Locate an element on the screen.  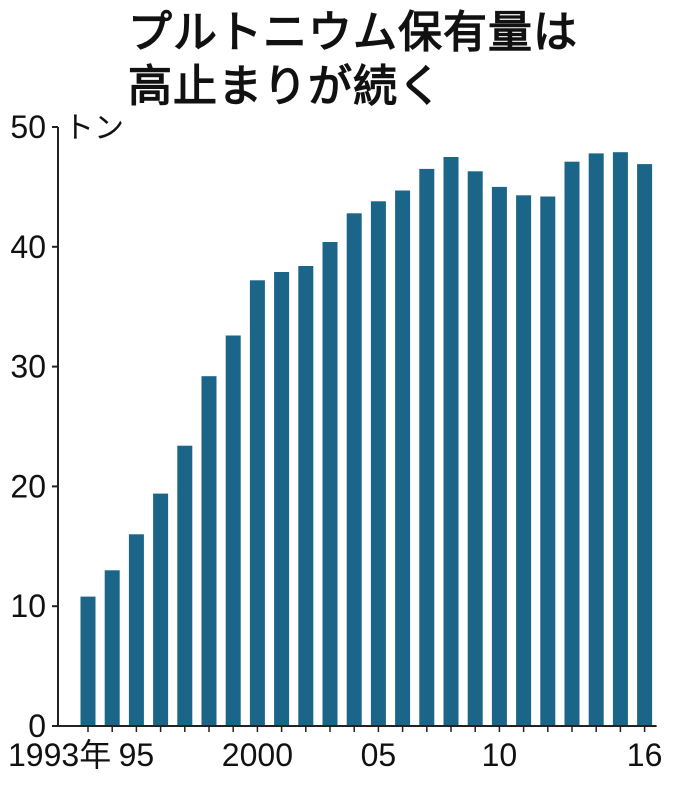
bar-2013 is located at coordinates (572, 443).